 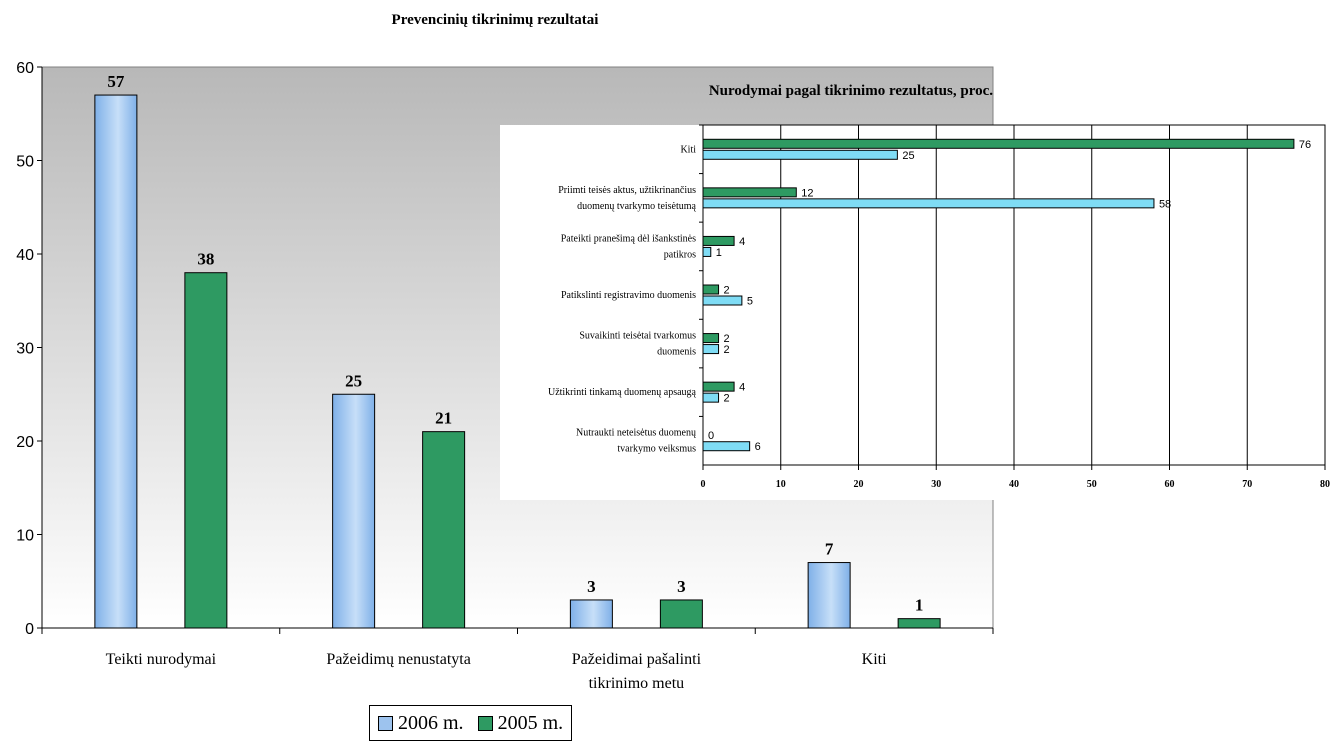 I want to click on main-y-tick-label-40: 40, so click(x=25, y=255).